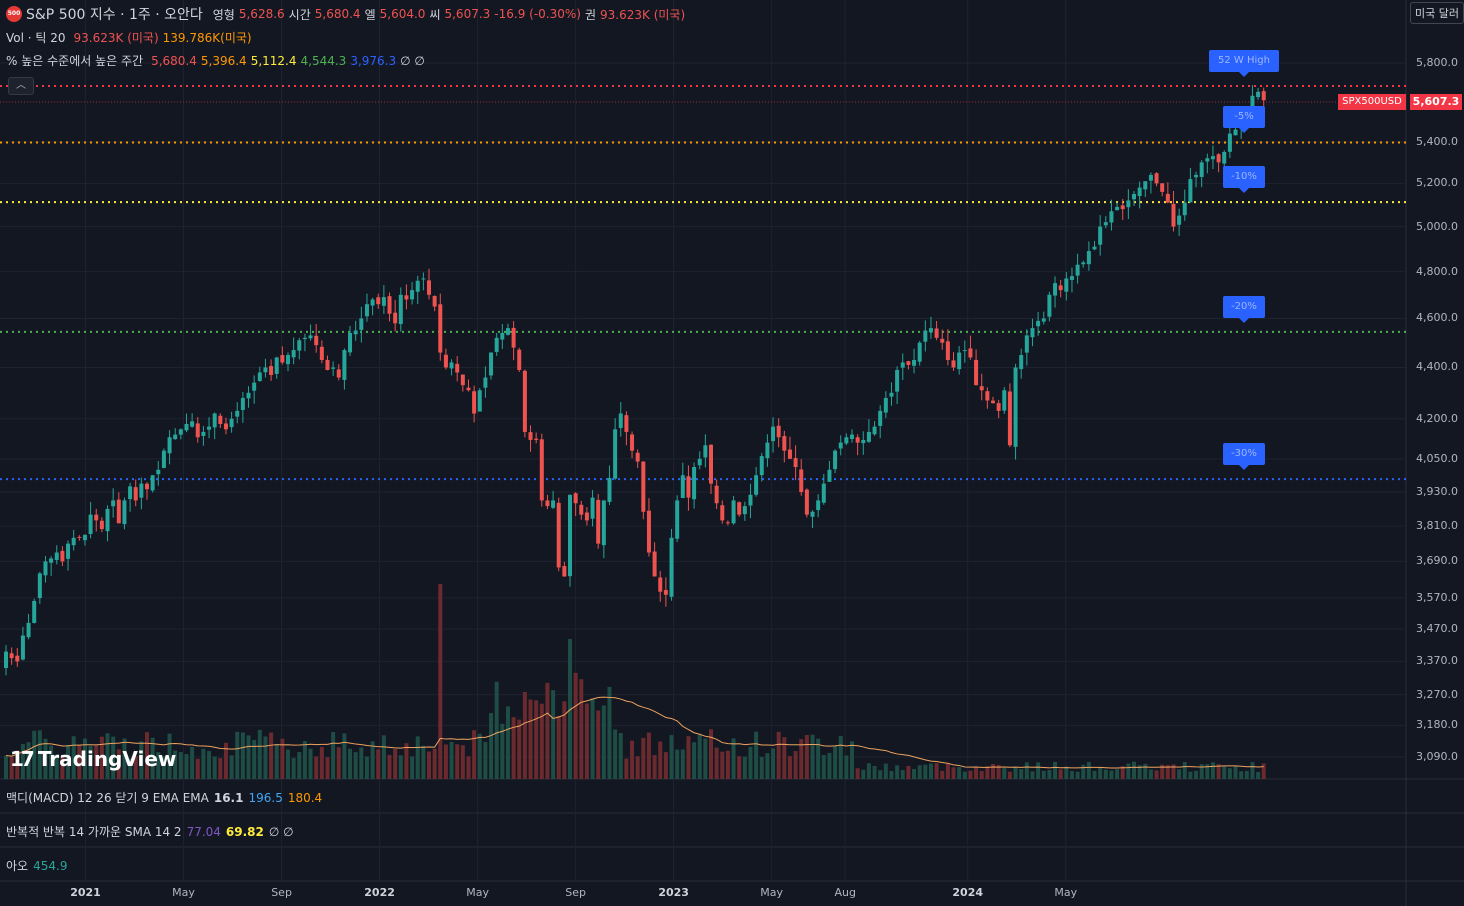  I want to click on level-flag: 52 W High, so click(1244, 63).